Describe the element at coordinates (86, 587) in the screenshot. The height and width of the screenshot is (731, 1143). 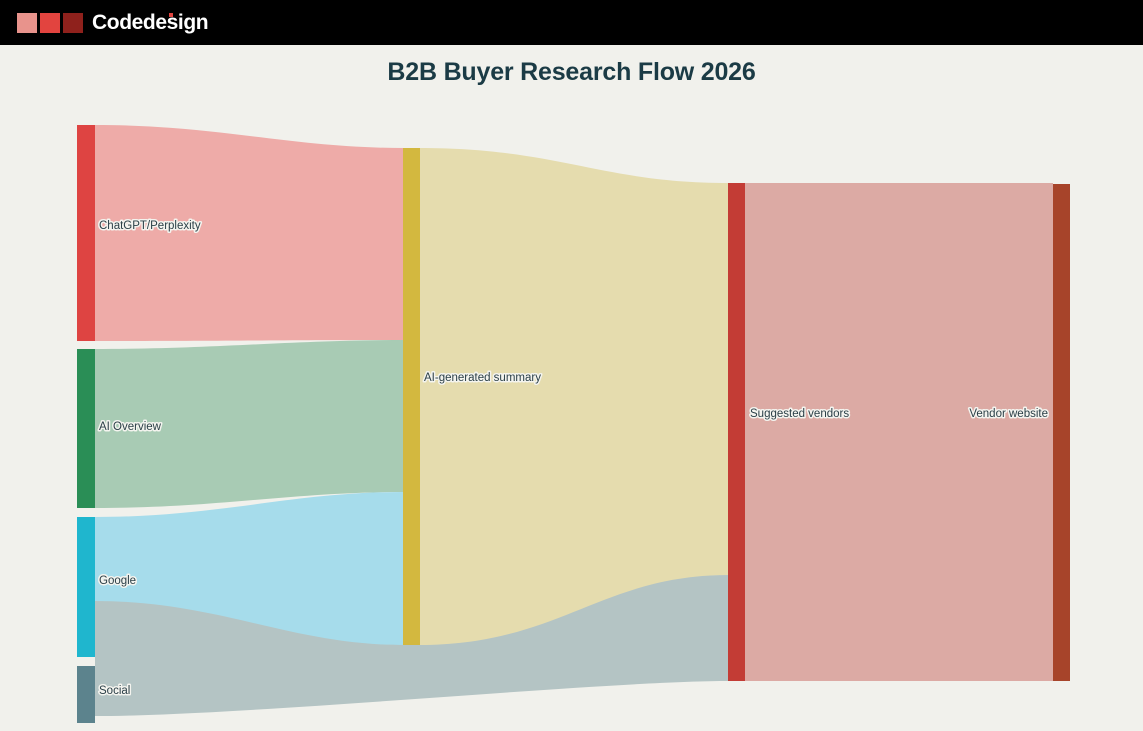
I see `node-google` at that location.